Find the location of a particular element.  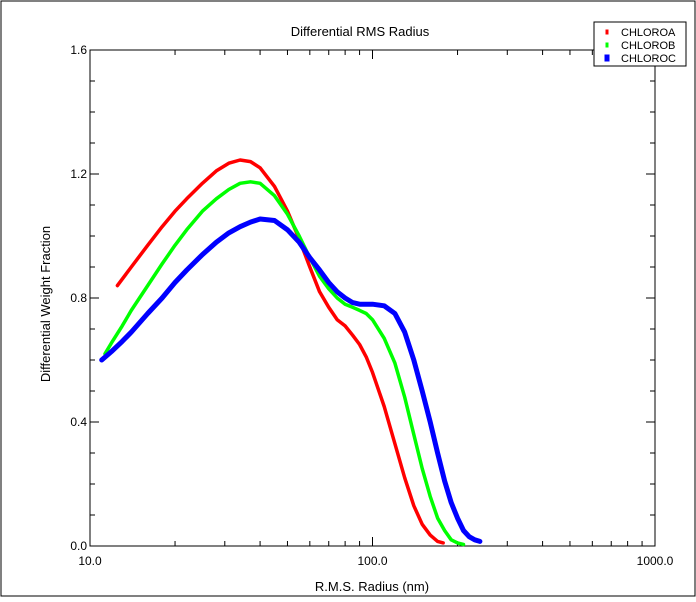

legend-label-chloroa: CHLOROA is located at coordinates (648, 33).